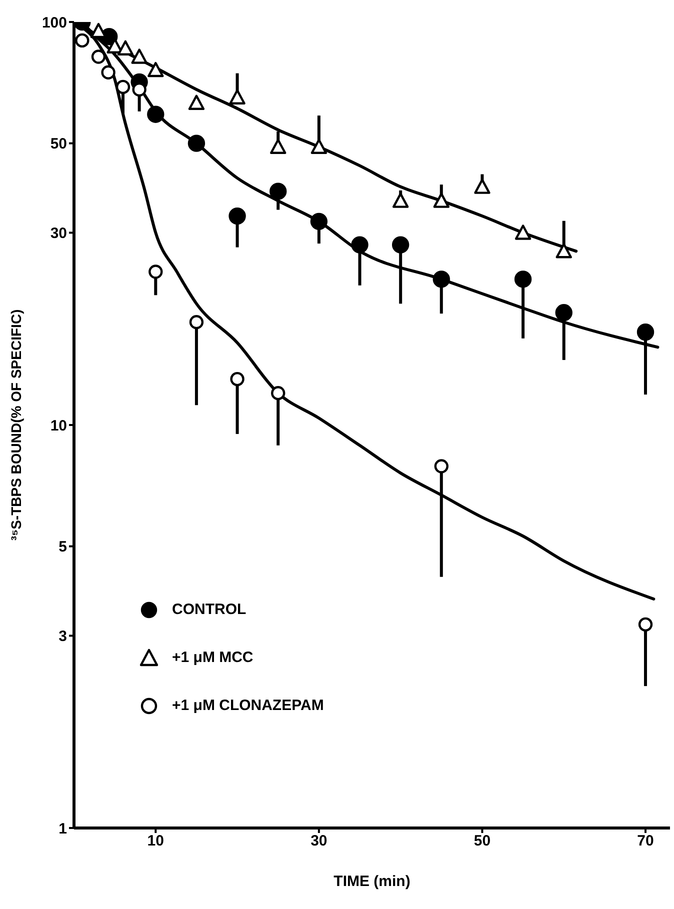  Describe the element at coordinates (372, 881) in the screenshot. I see `x-axis-title: TIME (min)` at that location.